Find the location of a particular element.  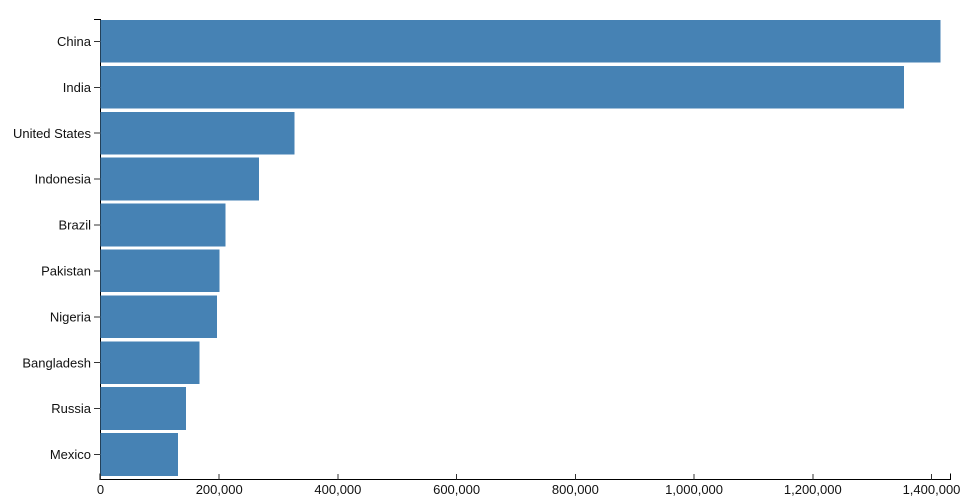

x-tick-label: 600,000 is located at coordinates (456, 489).